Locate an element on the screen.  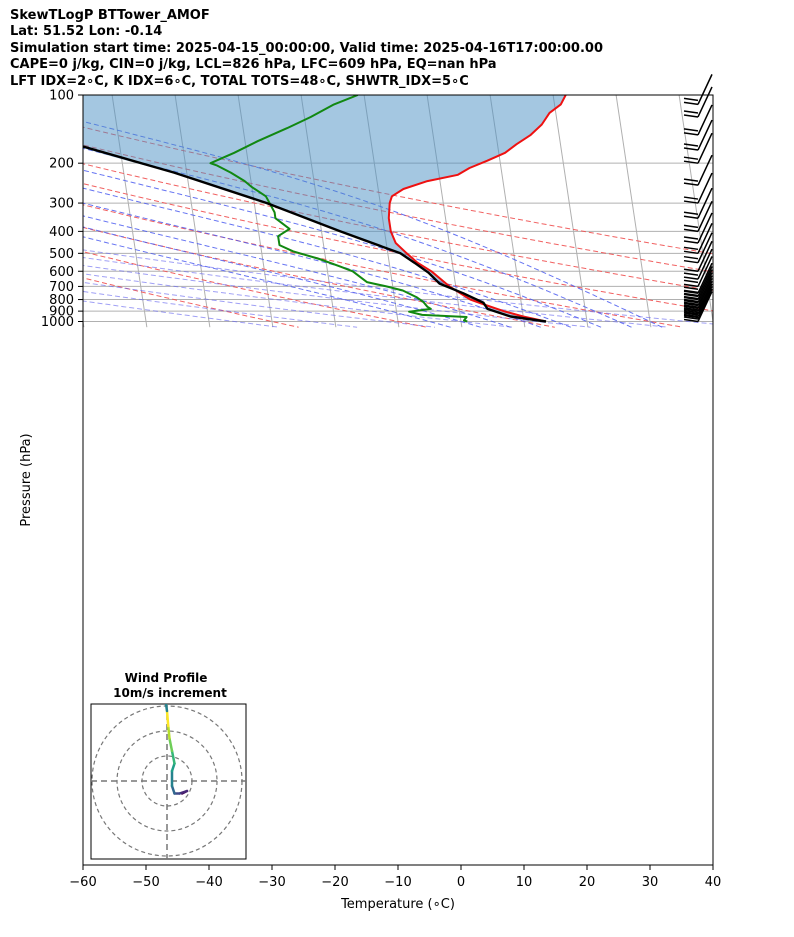
hodograph-subtitle: 10m/s increment is located at coordinates (170, 693).